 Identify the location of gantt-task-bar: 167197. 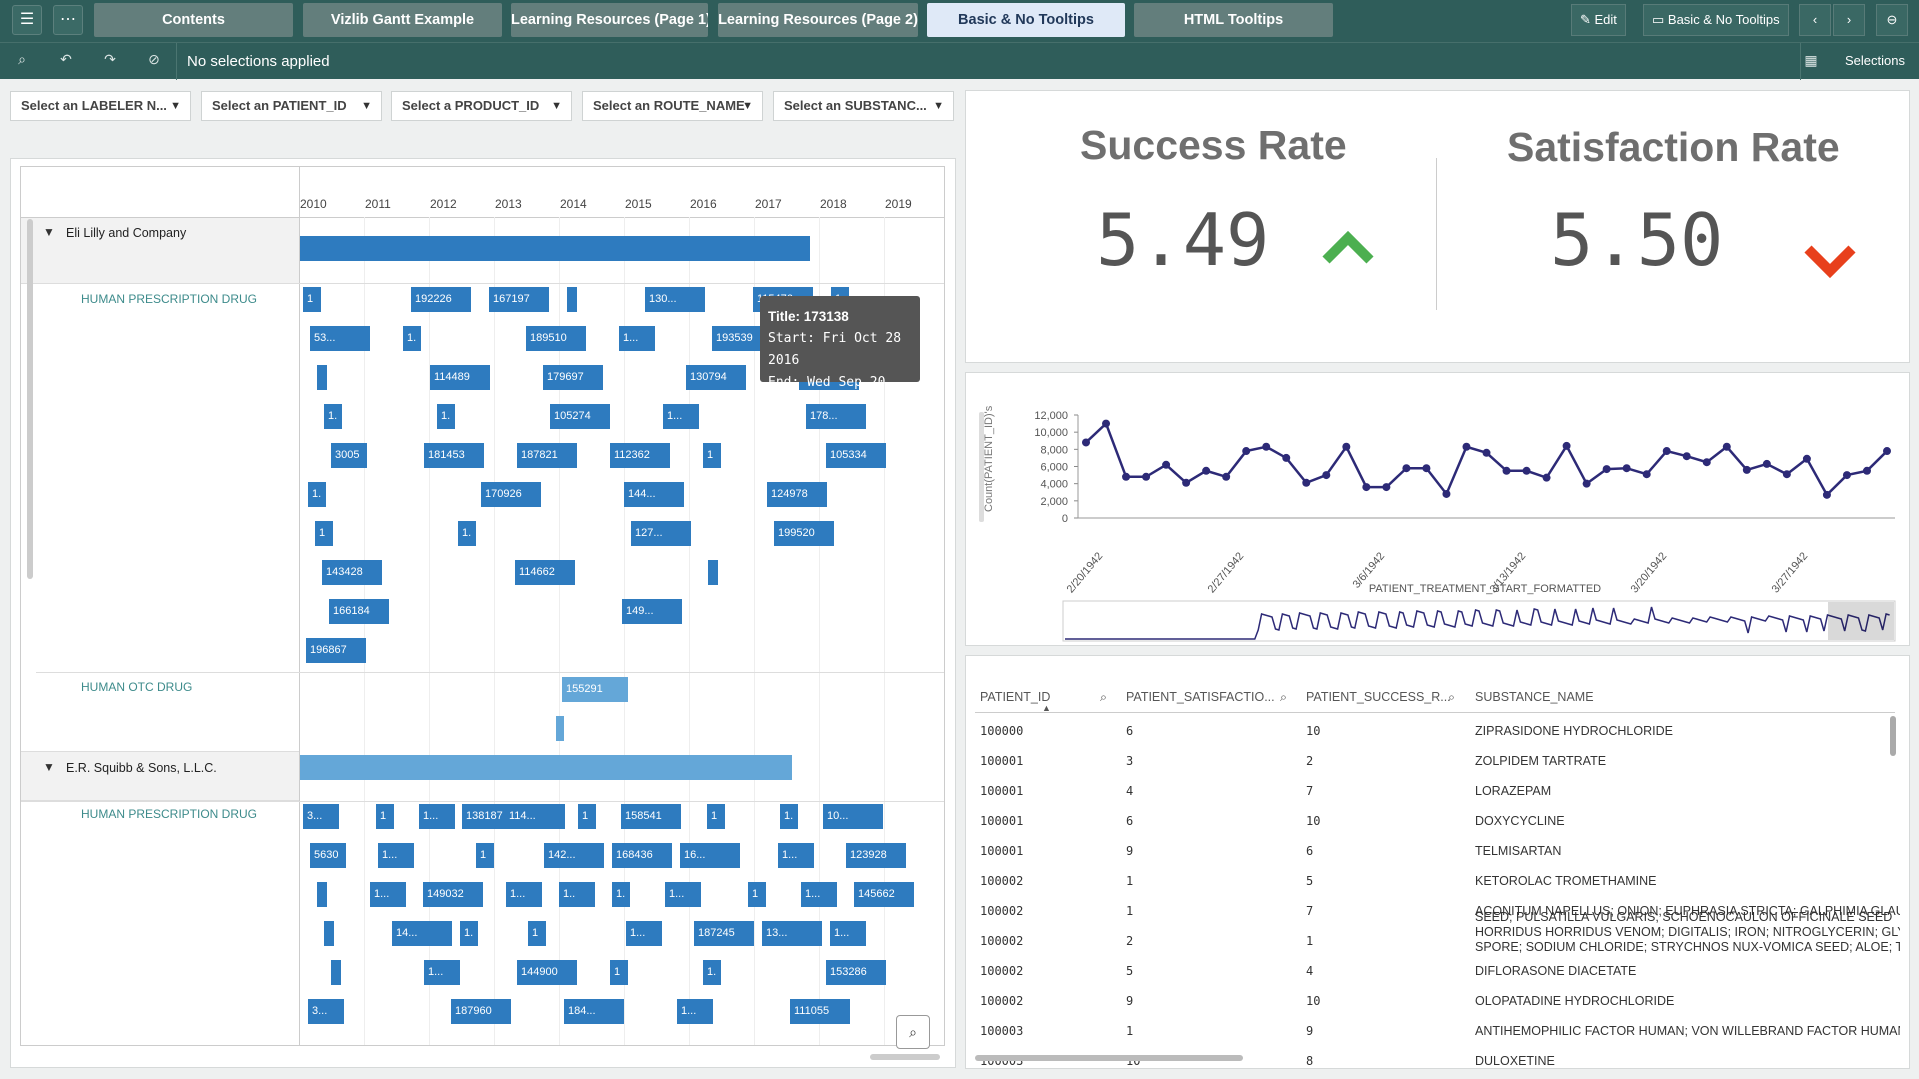
(519, 299).